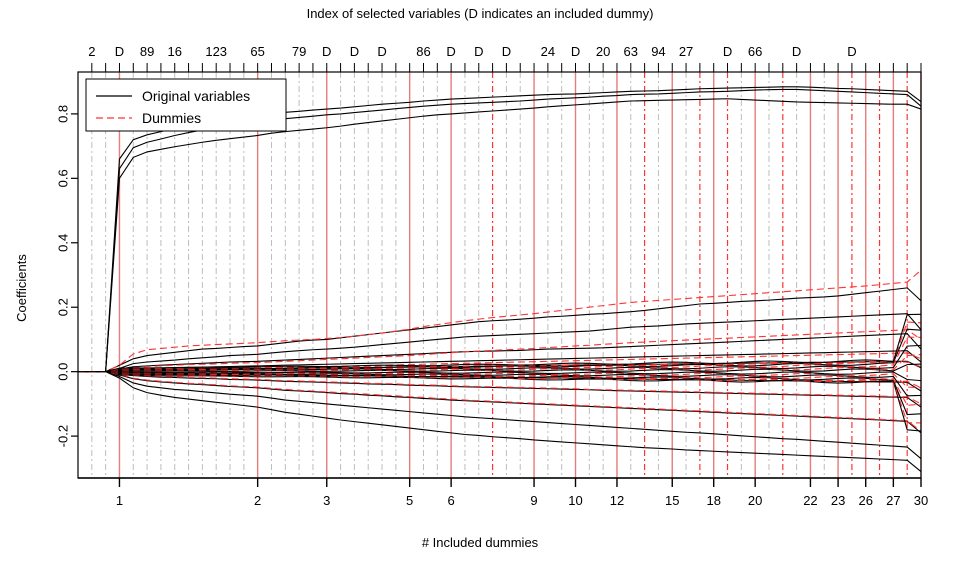  Describe the element at coordinates (865, 500) in the screenshot. I see `x-axis-tick-label: 26` at that location.